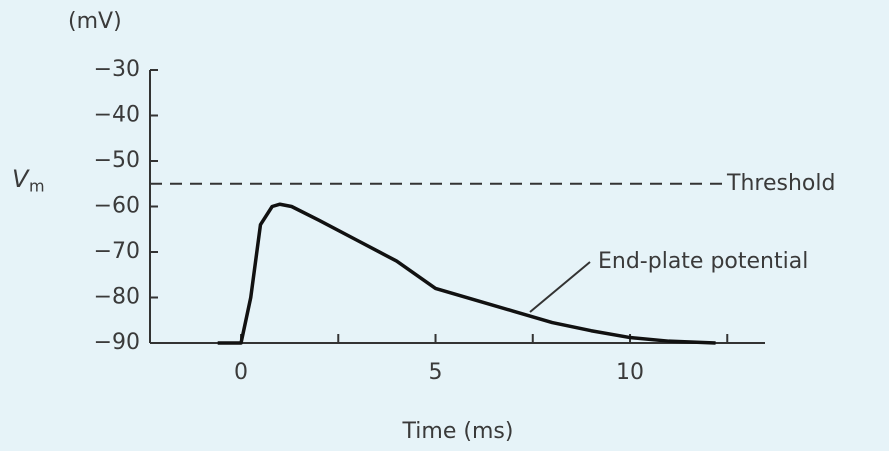  I want to click on y-tick-label: −70, so click(117, 251).